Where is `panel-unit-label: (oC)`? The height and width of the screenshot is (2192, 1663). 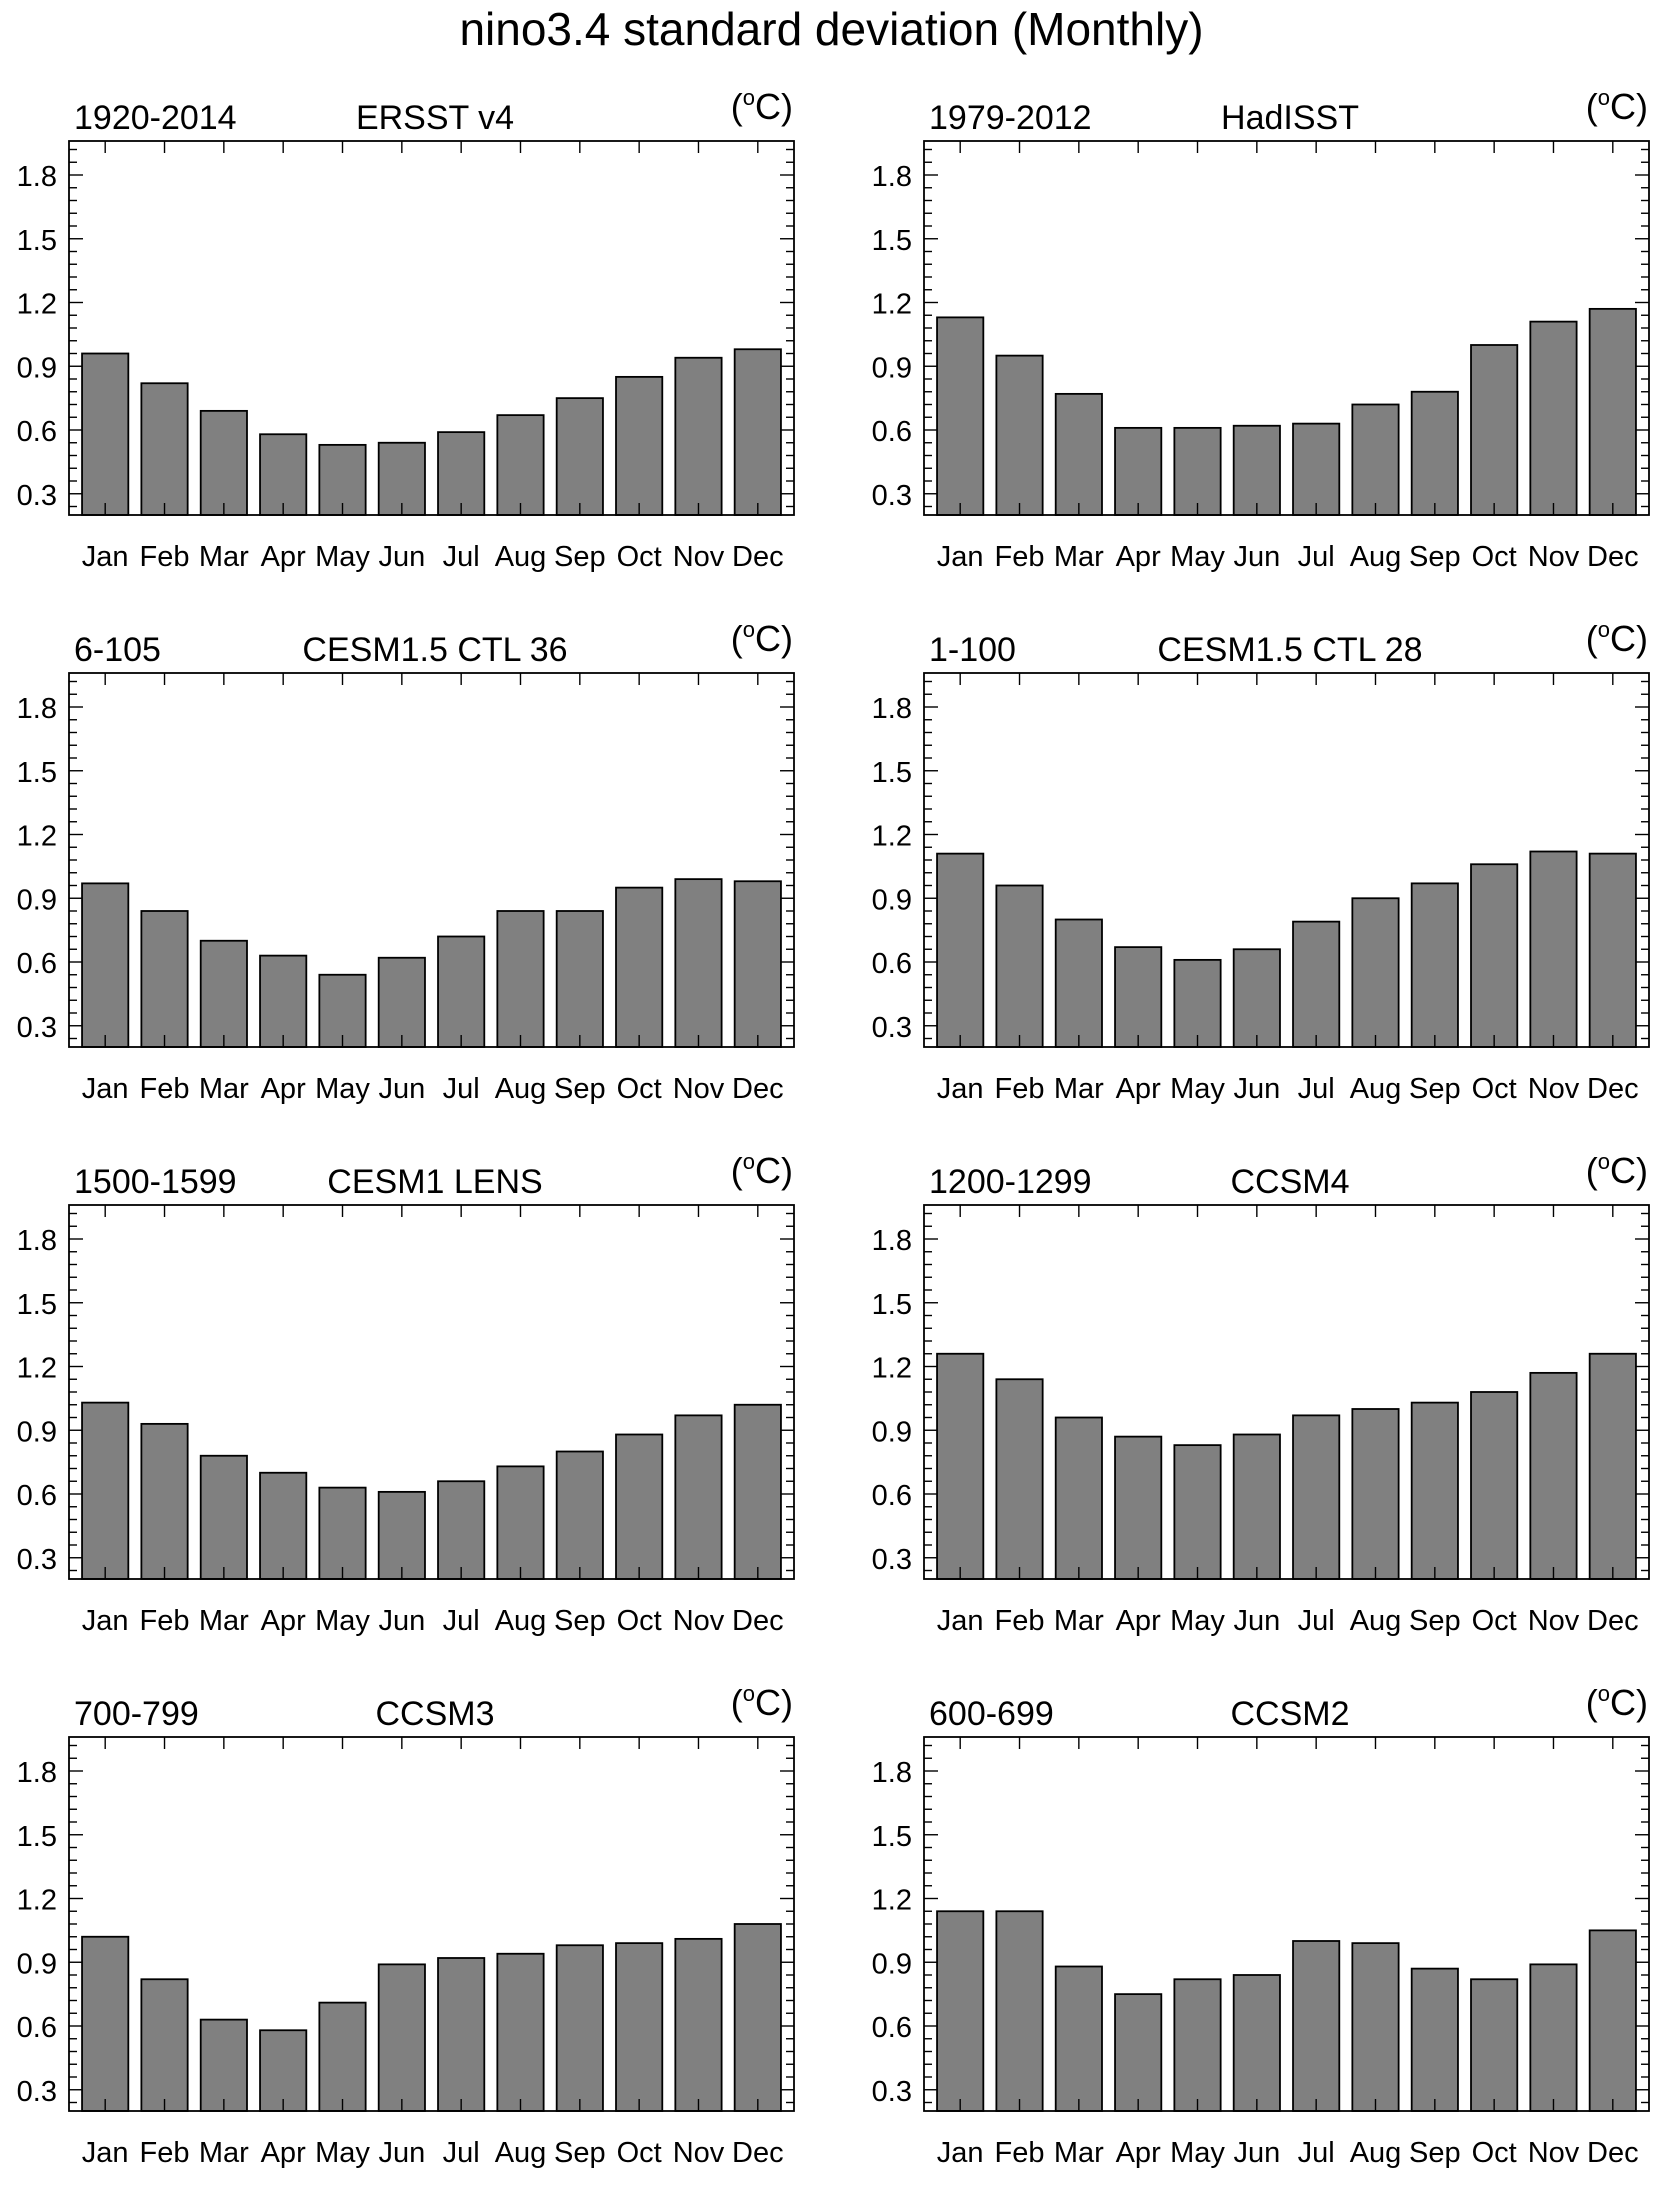 panel-unit-label: (oC) is located at coordinates (1617, 638).